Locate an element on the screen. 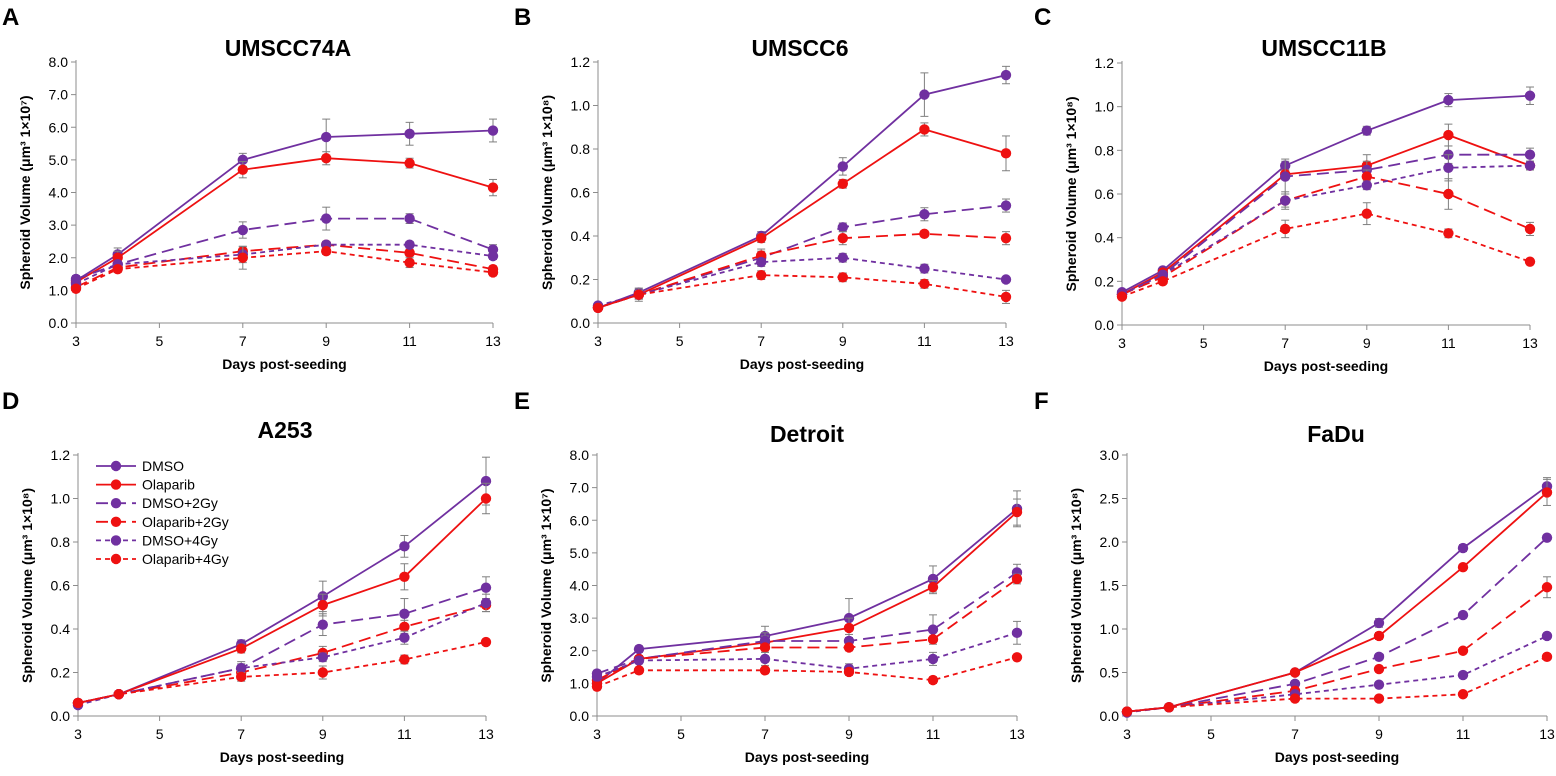  y-tick-label: 2.0 is located at coordinates (580, 651).